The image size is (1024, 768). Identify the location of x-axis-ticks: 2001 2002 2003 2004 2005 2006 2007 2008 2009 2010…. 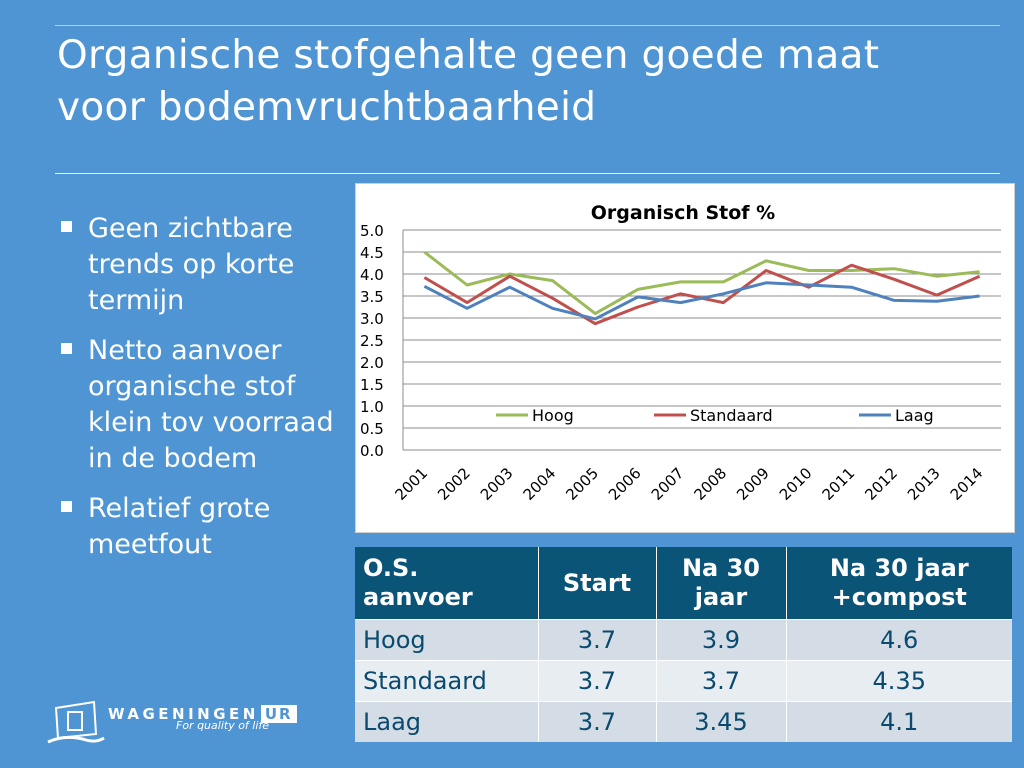
(688, 484).